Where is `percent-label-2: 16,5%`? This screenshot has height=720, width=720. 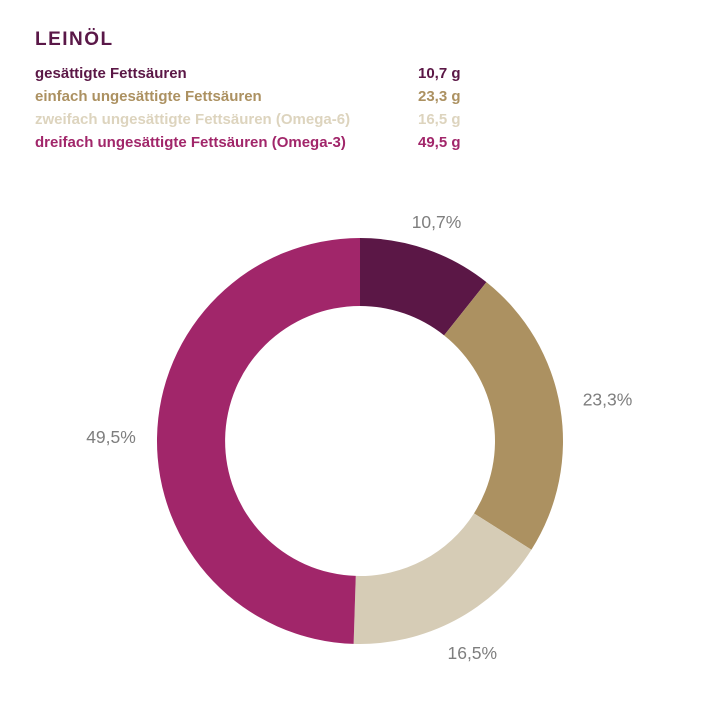
percent-label-2: 16,5% is located at coordinates (472, 653).